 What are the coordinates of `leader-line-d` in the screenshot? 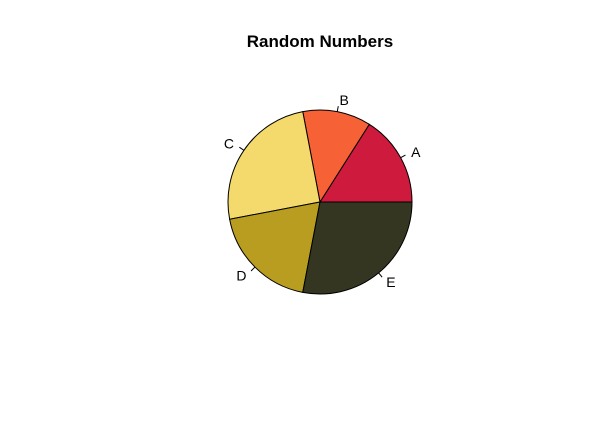 It's located at (253, 269).